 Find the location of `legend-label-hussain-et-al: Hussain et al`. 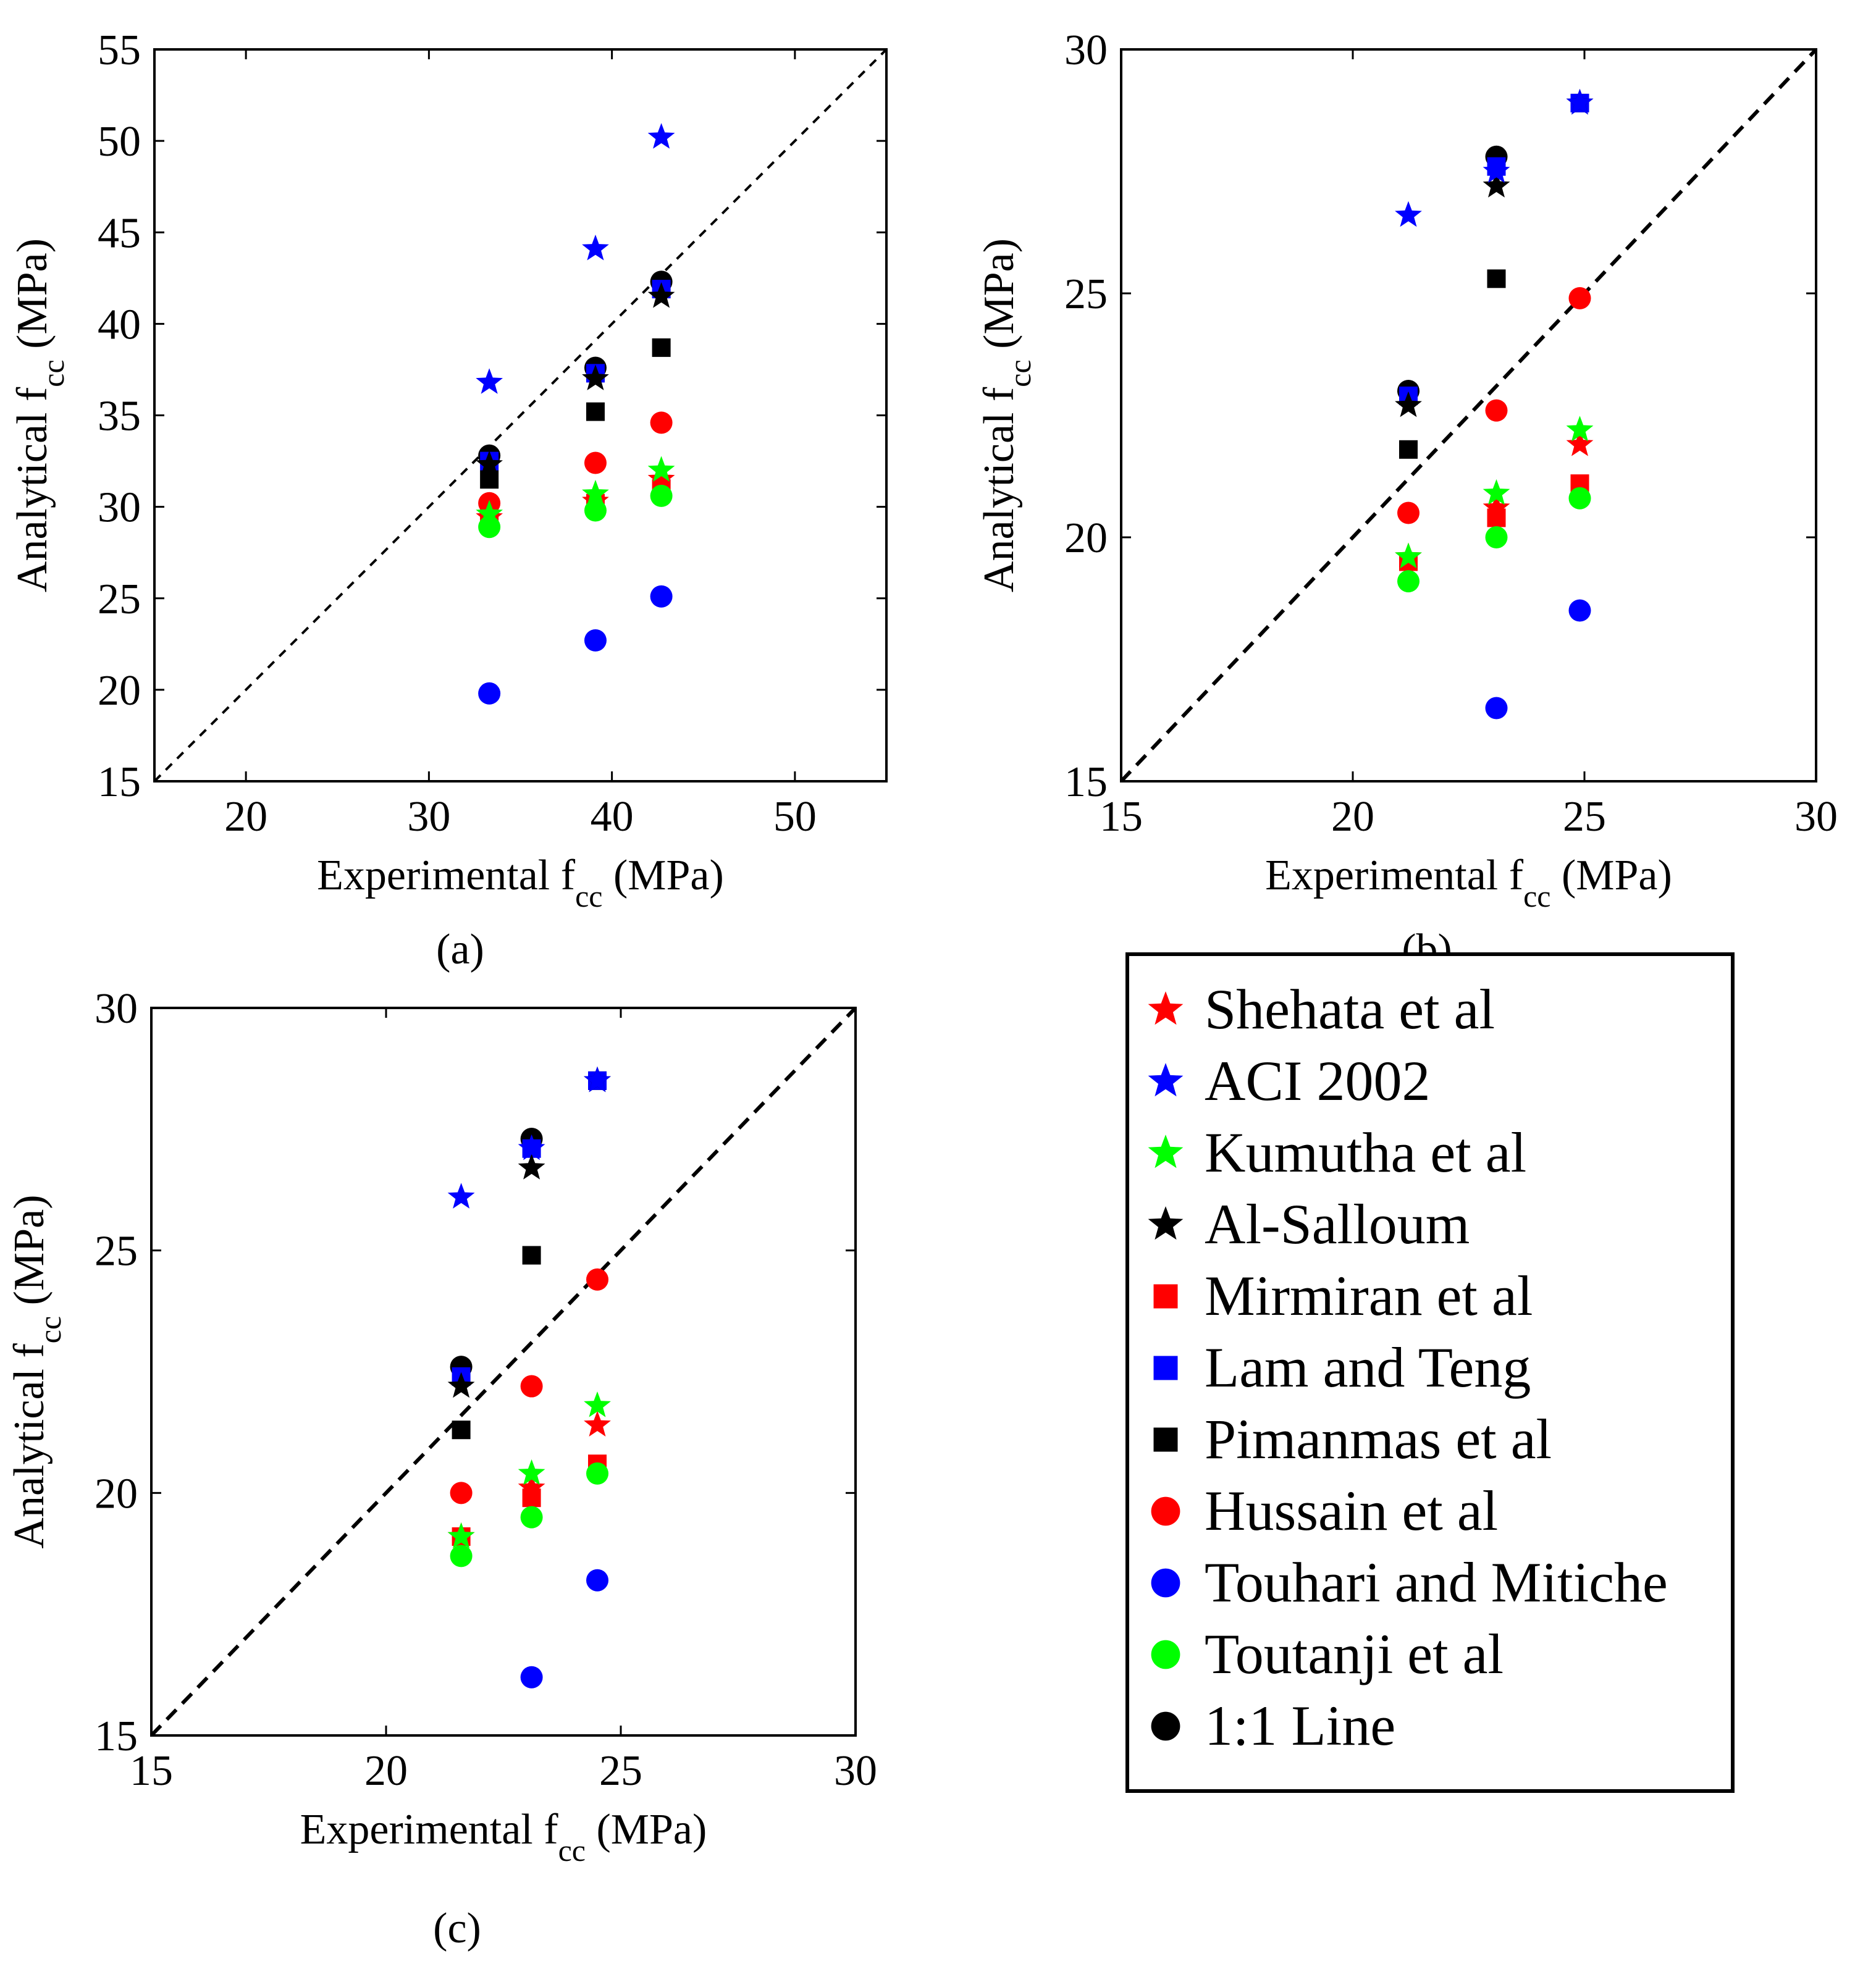

legend-label-hussain-et-al: Hussain et al is located at coordinates (1351, 1510).